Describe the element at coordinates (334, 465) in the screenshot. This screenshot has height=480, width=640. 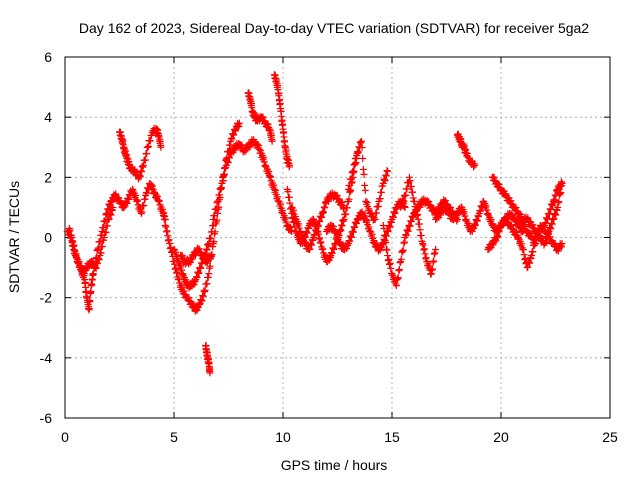
I see `x-axis-label: GPS time / hours` at that location.